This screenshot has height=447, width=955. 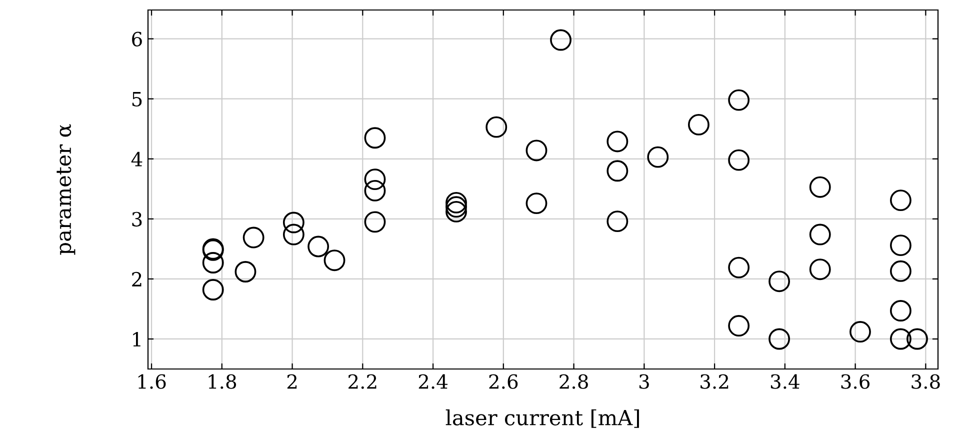 I want to click on x-tick-label: 2.4, so click(x=433, y=381).